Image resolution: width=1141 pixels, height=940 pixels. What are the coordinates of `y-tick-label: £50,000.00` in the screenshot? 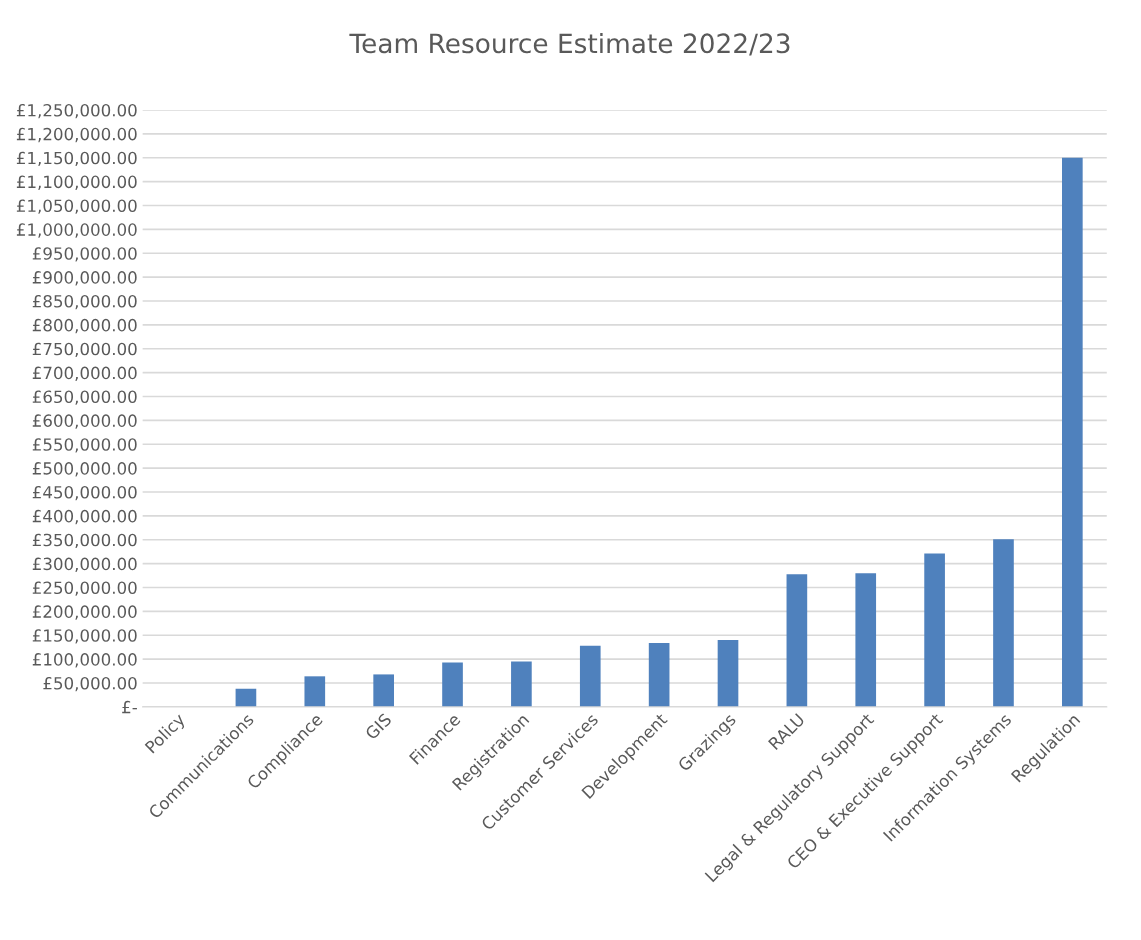 It's located at (90, 684).